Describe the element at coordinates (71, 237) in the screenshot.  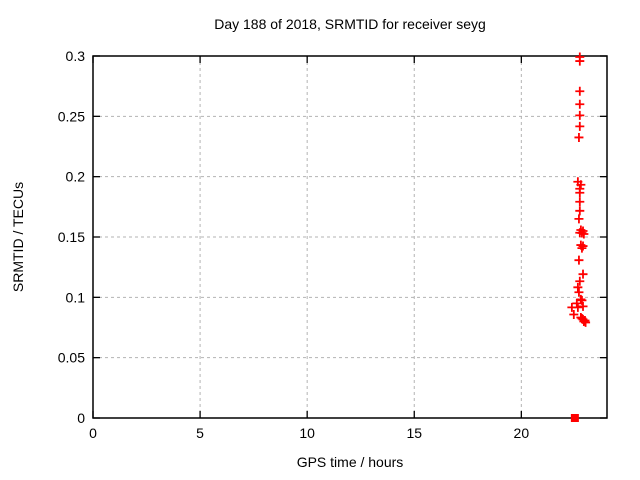
I see `y-tick-label: 0.15` at that location.